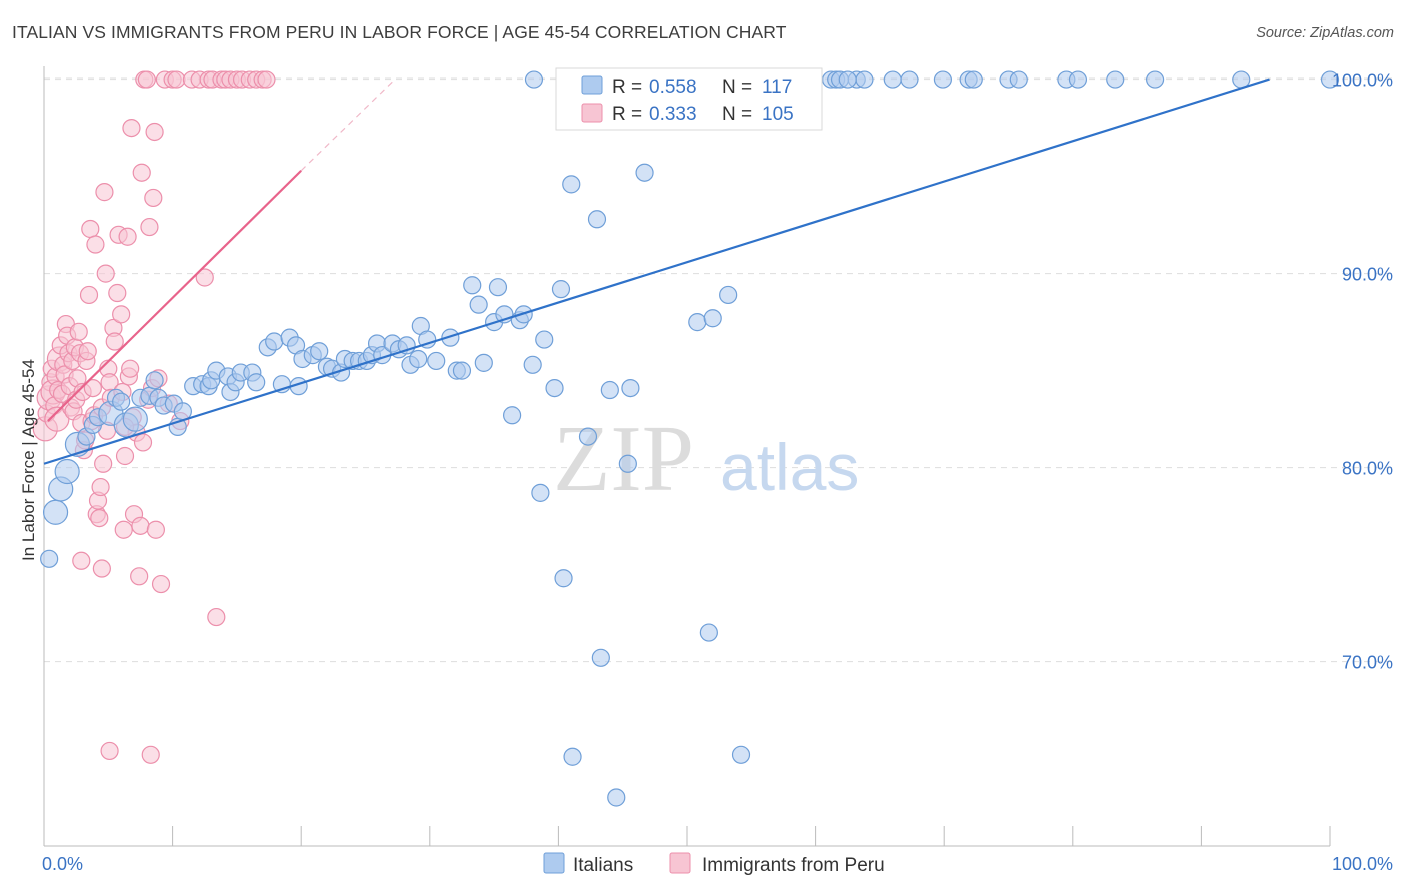 The width and height of the screenshot is (1406, 892). What do you see at coordinates (603, 865) in the screenshot?
I see `legend-bottom-italians: Italians` at bounding box center [603, 865].